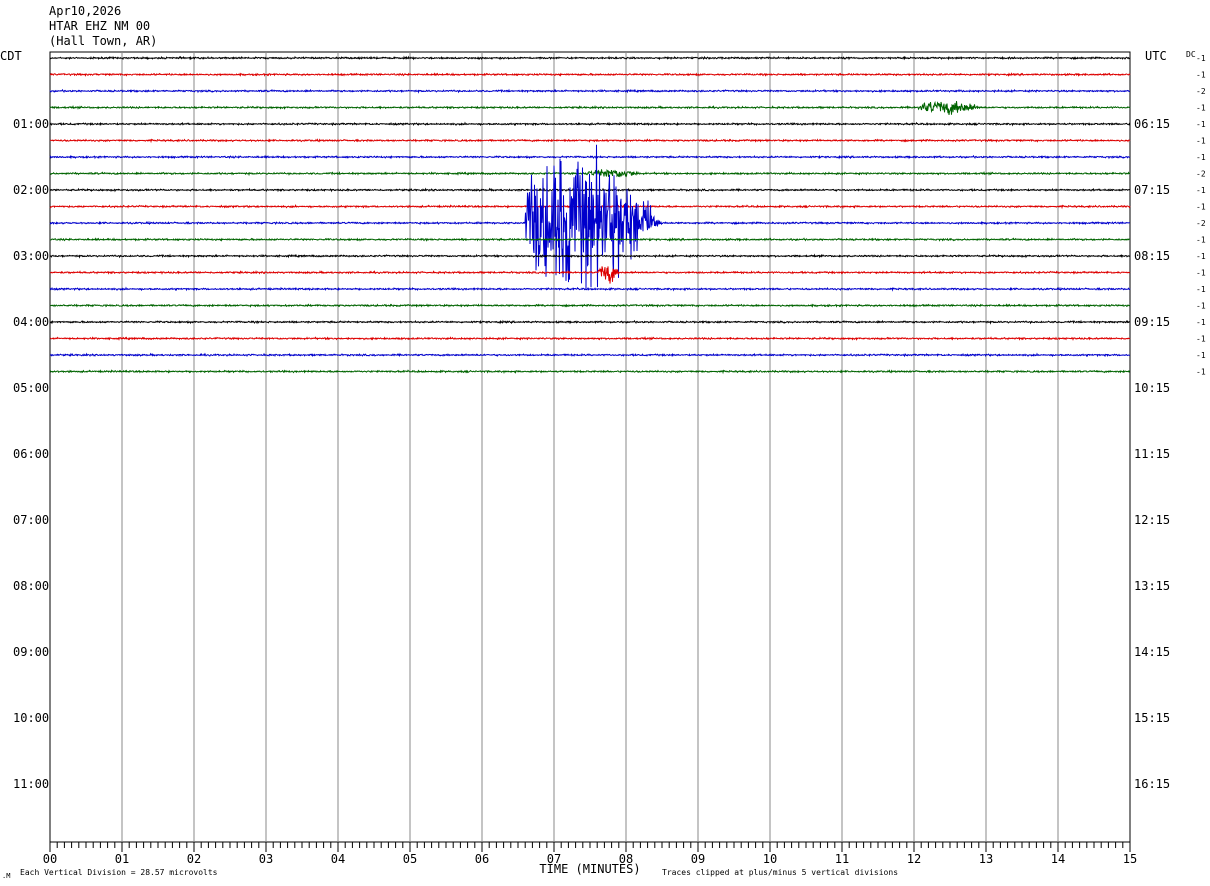 The height and width of the screenshot is (886, 1210). I want to click on left-hour-label: 09:00, so click(31, 652).